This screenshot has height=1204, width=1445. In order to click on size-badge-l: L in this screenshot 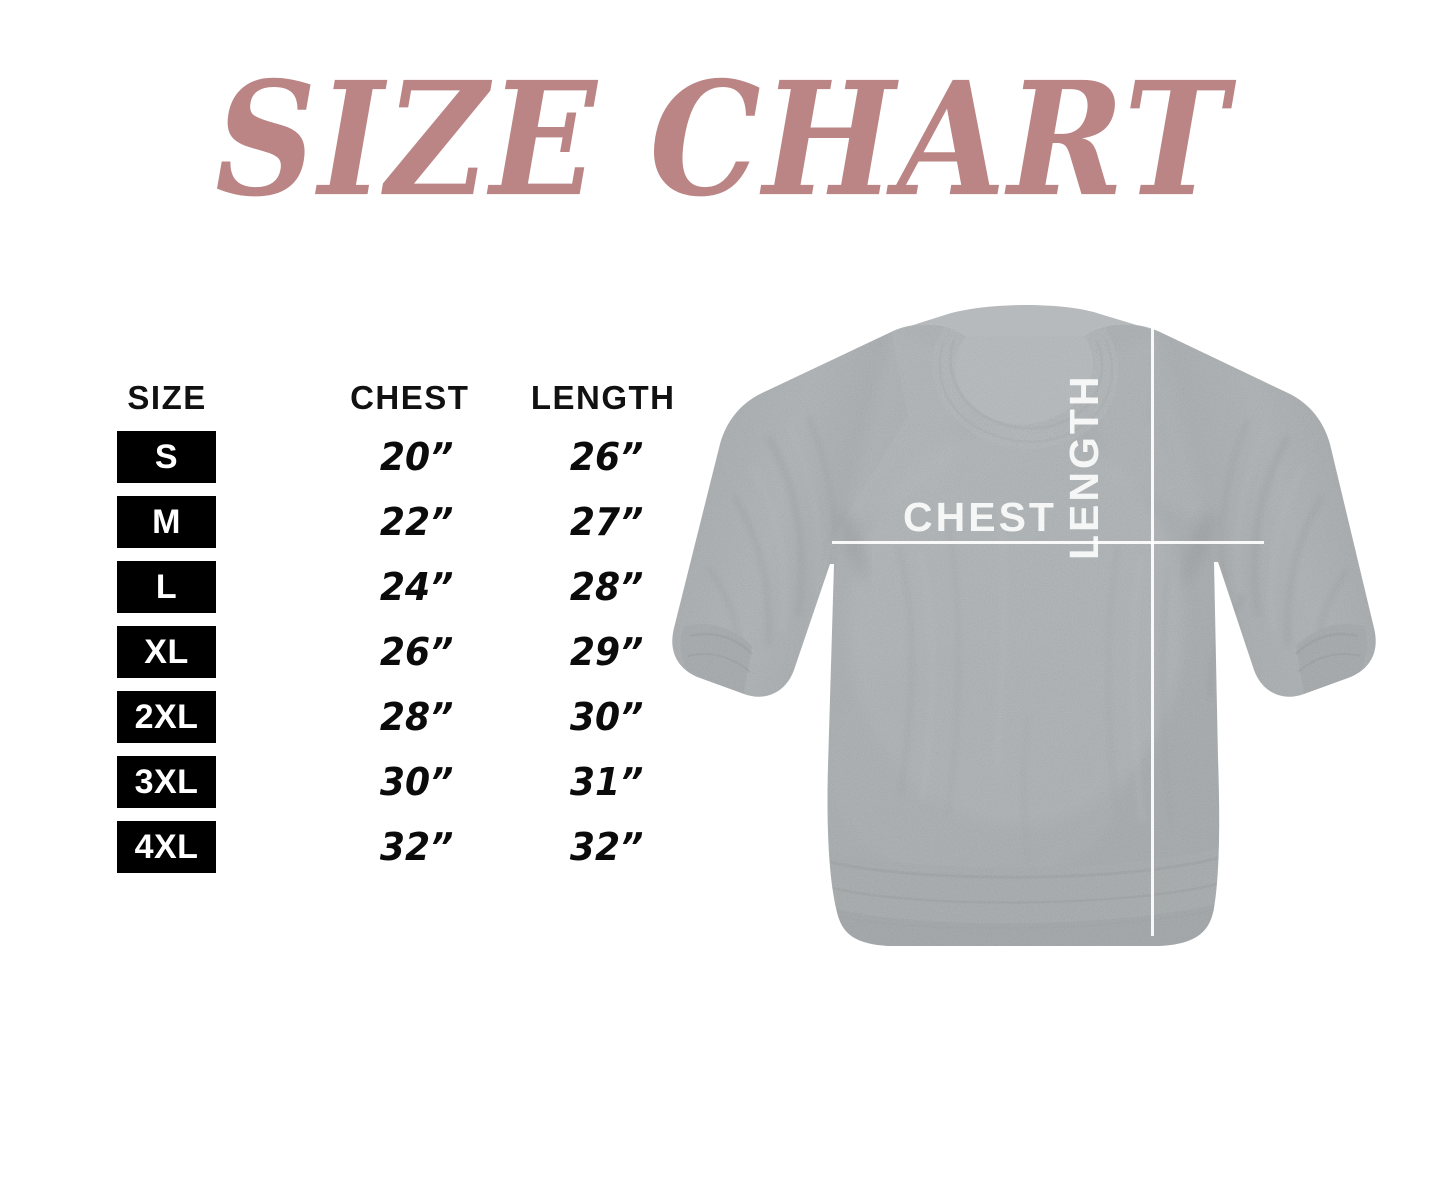, I will do `click(166, 586)`.